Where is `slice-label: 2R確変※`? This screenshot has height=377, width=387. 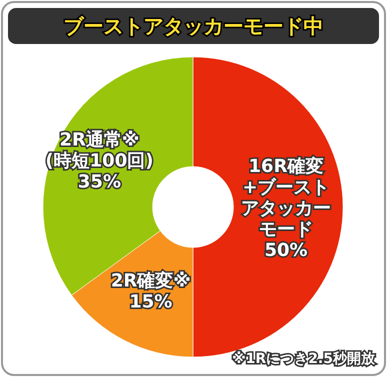 slice-label: 2R確変※ is located at coordinates (150, 281).